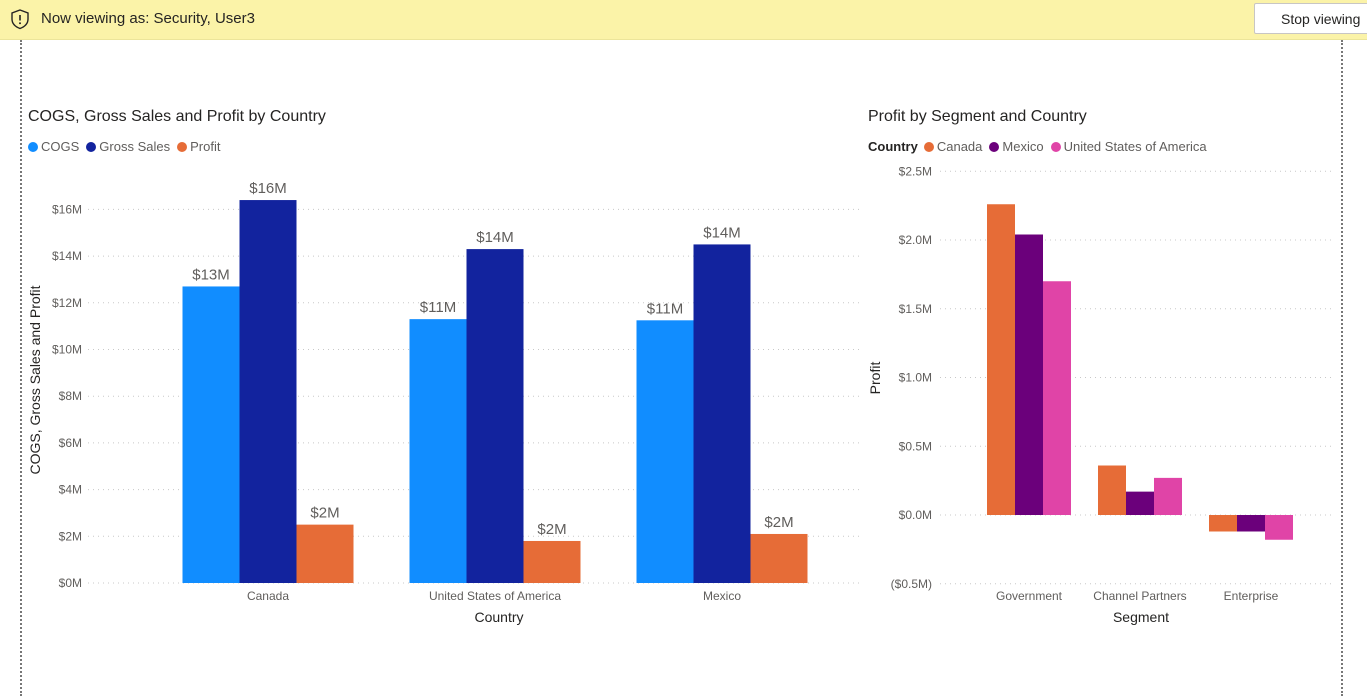 This screenshot has height=696, width=1367. Describe the element at coordinates (21, 368) in the screenshot. I see `canvas-border-left` at that location.